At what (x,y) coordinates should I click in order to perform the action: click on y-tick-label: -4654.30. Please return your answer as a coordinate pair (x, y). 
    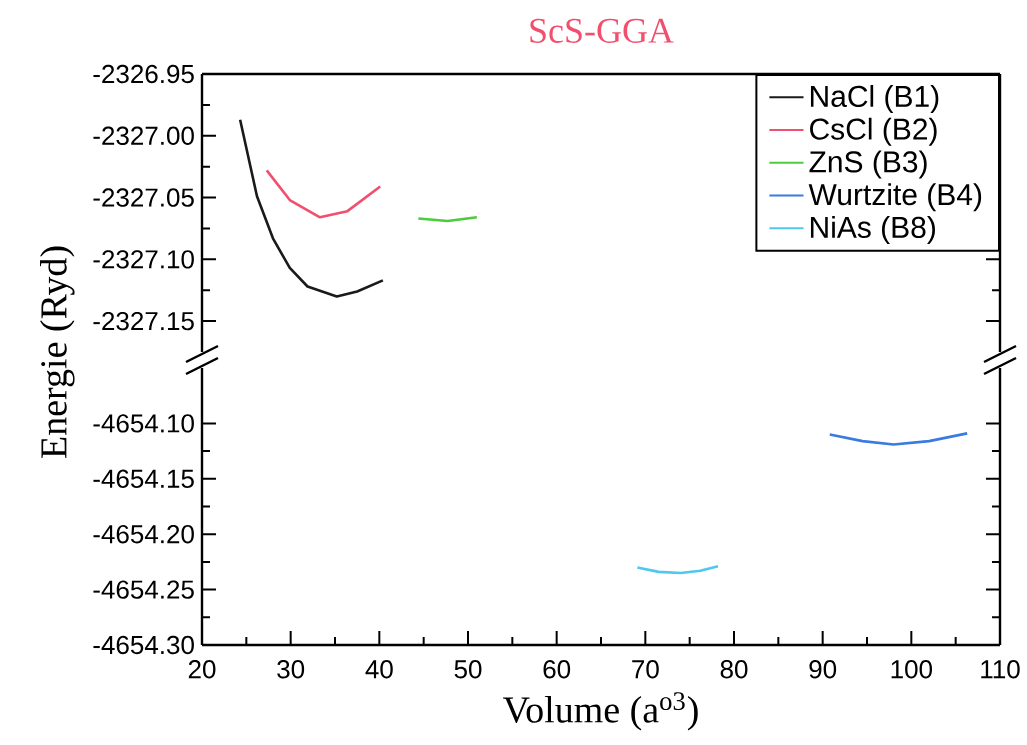
    Looking at the image, I should click on (143, 645).